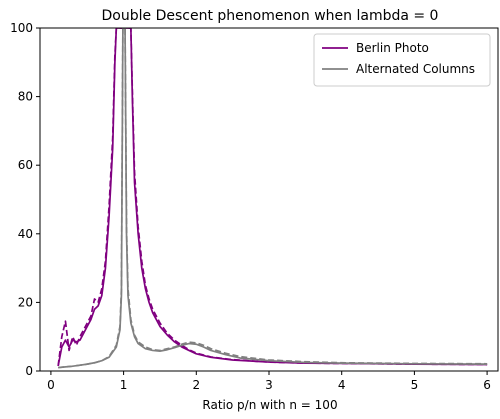 The image size is (500, 419). Describe the element at coordinates (25, 97) in the screenshot. I see `y-tick-label: 80` at that location.